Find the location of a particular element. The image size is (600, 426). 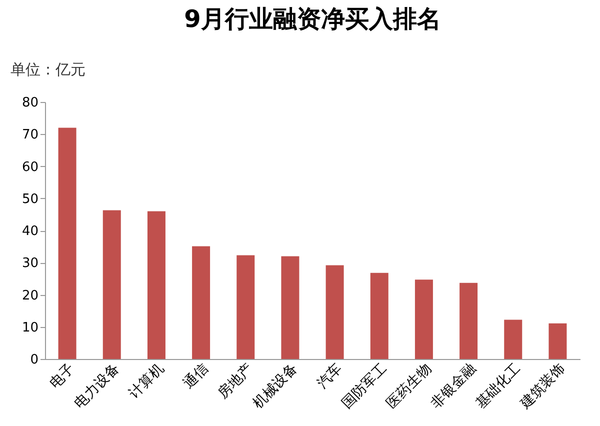

x-tick-label: 通信 is located at coordinates (196, 376).